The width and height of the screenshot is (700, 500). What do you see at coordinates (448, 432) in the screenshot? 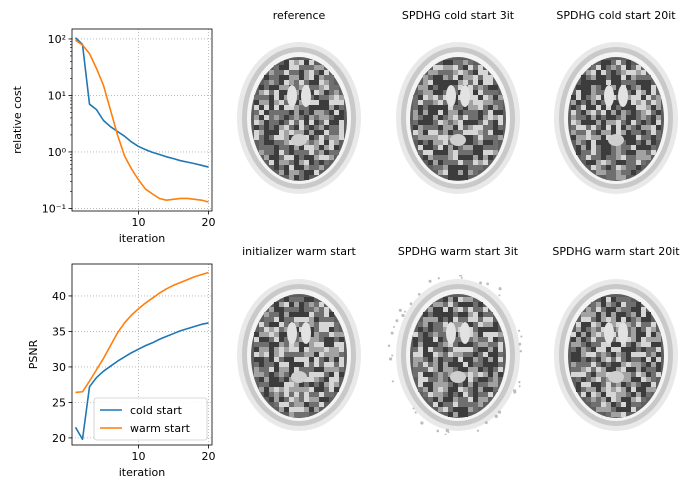
I see `noise-speck` at bounding box center [448, 432].